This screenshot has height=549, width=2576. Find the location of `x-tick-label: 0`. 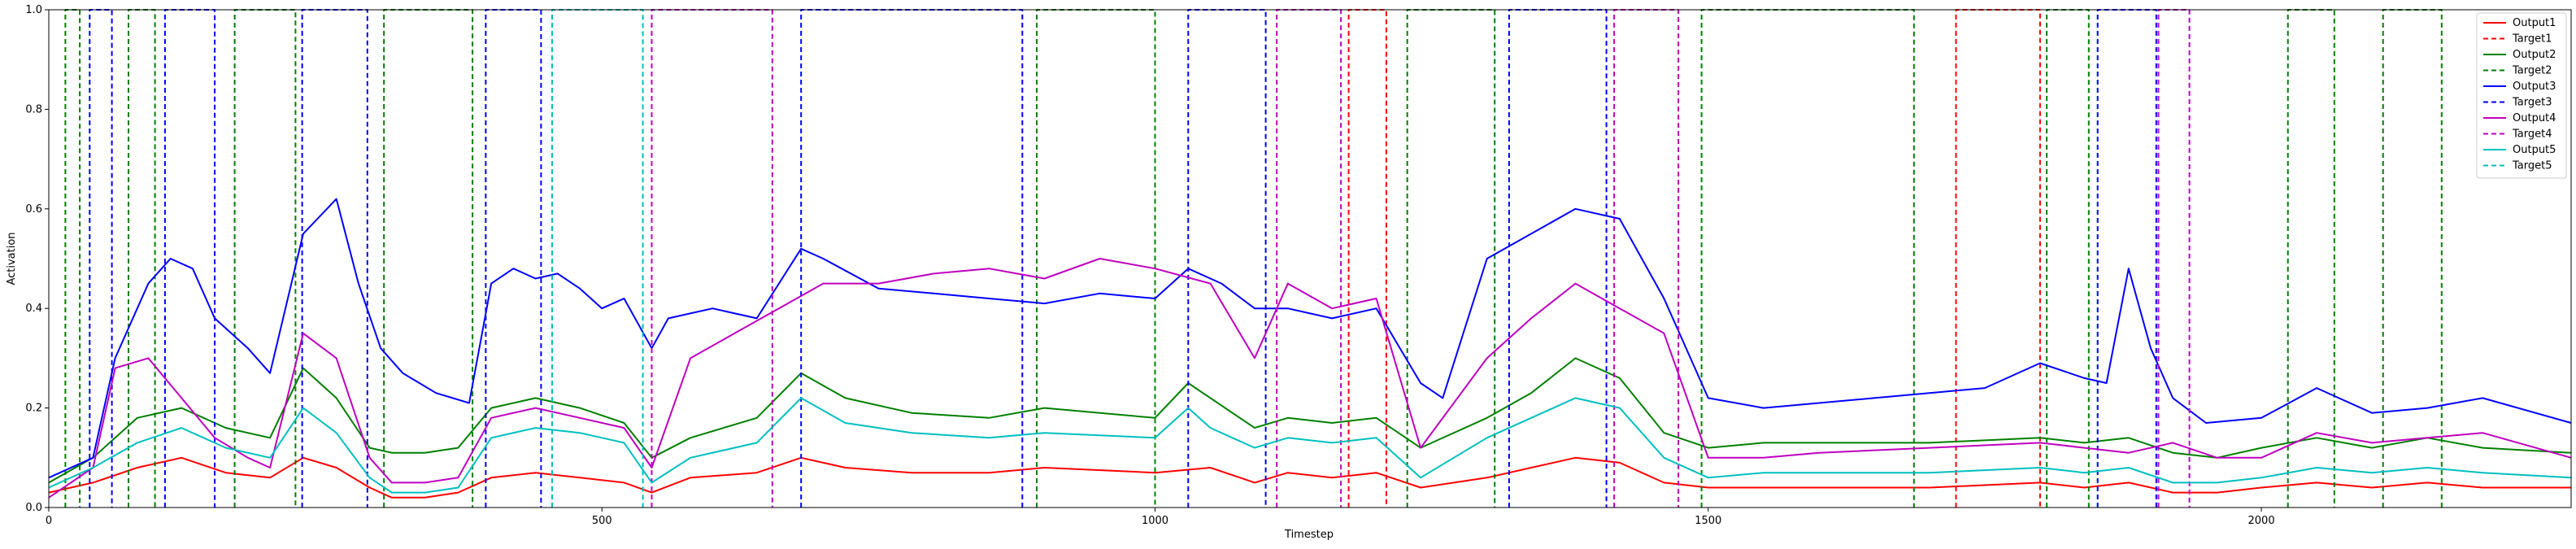

x-tick-label: 0 is located at coordinates (49, 521).